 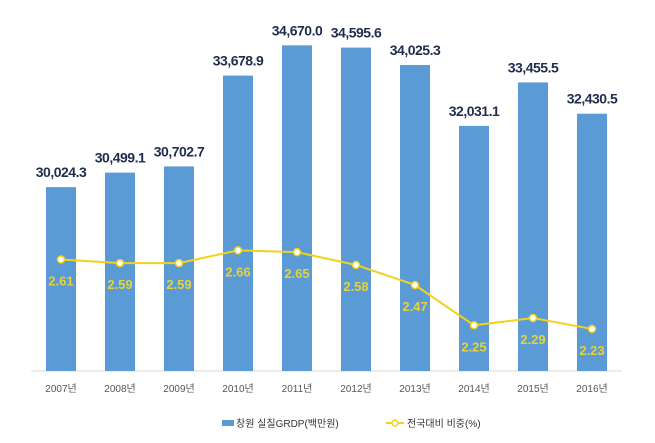 What do you see at coordinates (237, 389) in the screenshot?
I see `x-tick-label: 2010년` at bounding box center [237, 389].